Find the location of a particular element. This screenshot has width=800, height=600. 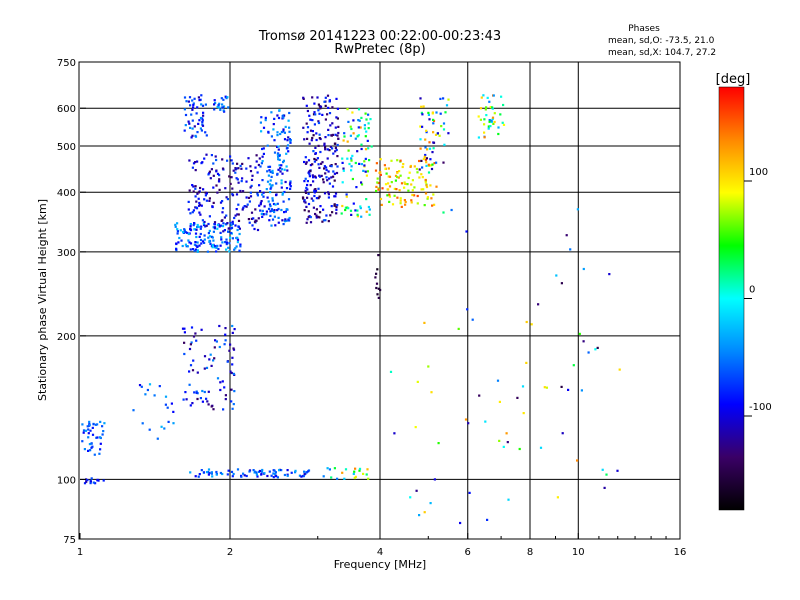

colorbar-ticks: 100 0 -100 is located at coordinates (758, 292).